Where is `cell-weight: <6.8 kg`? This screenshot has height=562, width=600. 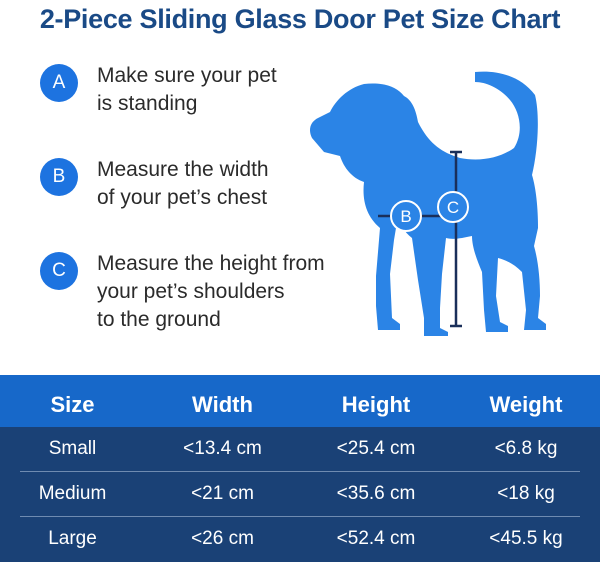
cell-weight: <6.8 kg is located at coordinates (526, 448).